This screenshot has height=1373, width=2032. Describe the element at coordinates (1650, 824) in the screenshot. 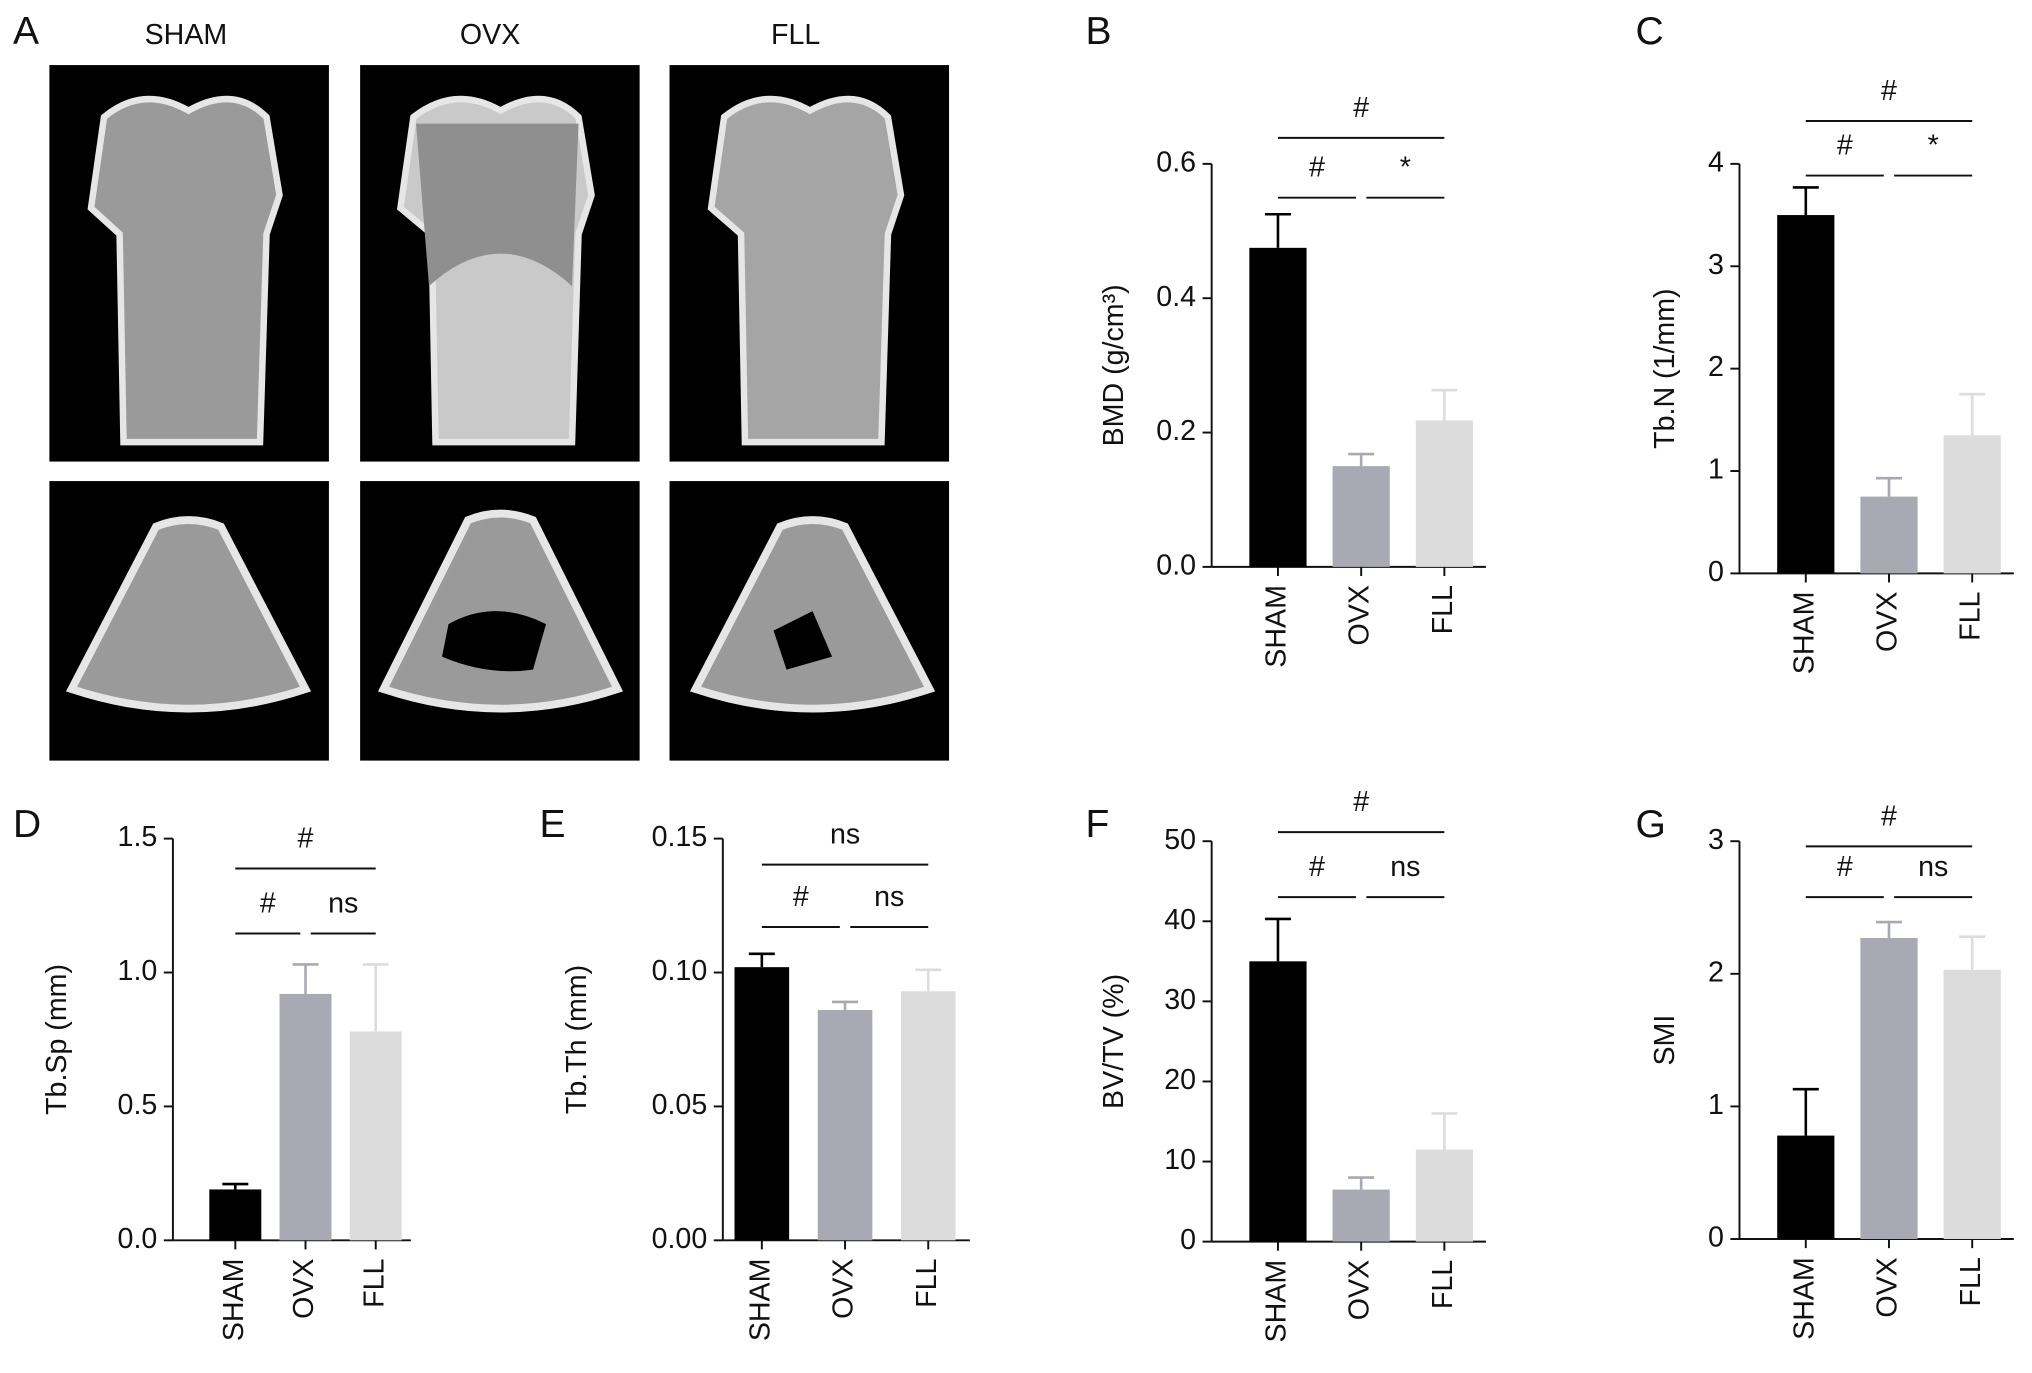

I see `panel-letter: G` at that location.